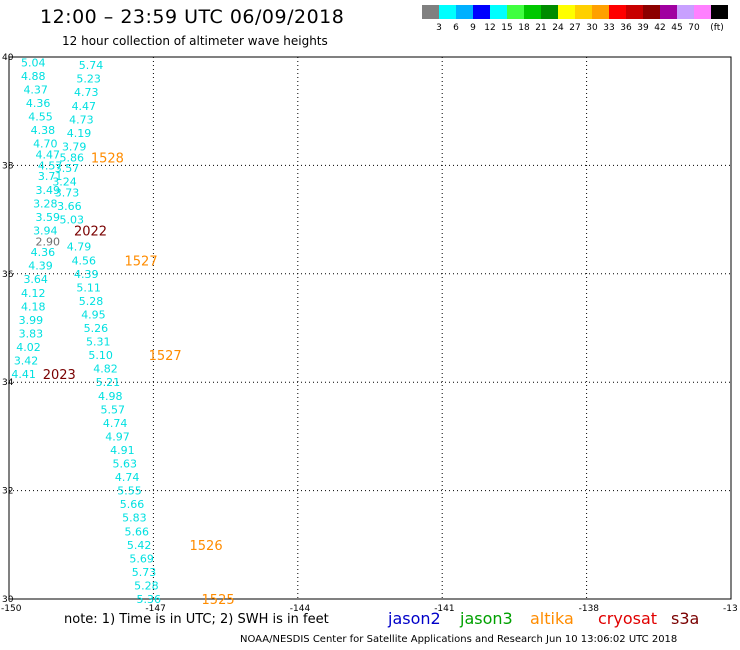 This screenshot has width=740, height=650. What do you see at coordinates (40, 117) in the screenshot?
I see `wave-height-label: 4.55` at bounding box center [40, 117].